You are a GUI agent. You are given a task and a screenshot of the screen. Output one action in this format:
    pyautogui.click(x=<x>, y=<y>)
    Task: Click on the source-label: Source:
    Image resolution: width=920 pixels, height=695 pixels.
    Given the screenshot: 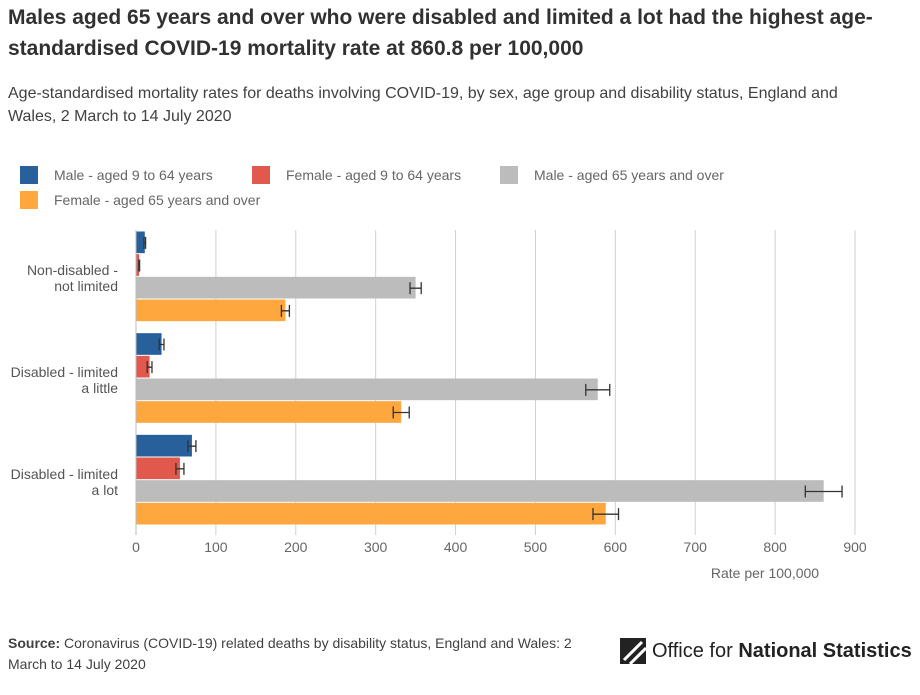 What is the action you would take?
    pyautogui.click(x=34, y=643)
    